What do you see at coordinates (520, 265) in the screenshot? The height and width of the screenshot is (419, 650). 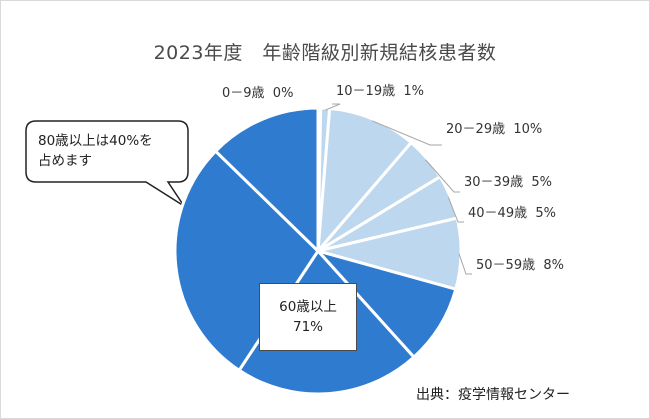 I see `slice-label: 50－59歳 8%` at bounding box center [520, 265].